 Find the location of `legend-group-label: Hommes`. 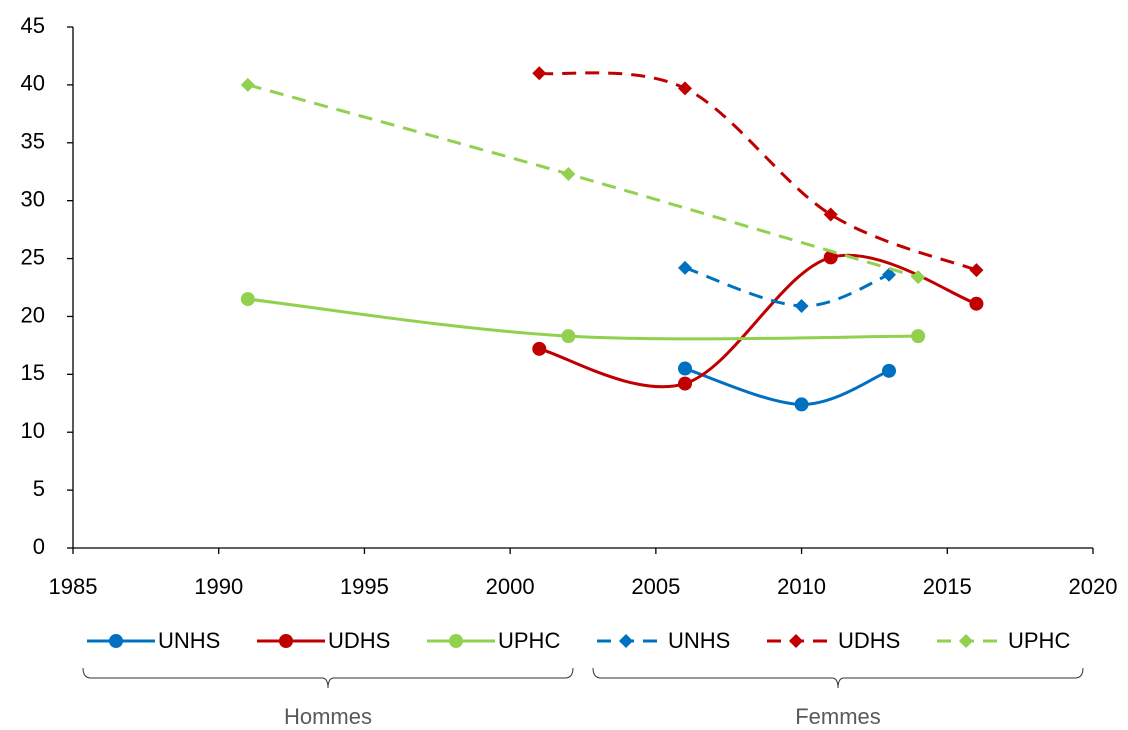

legend-group-label: Hommes is located at coordinates (328, 716).